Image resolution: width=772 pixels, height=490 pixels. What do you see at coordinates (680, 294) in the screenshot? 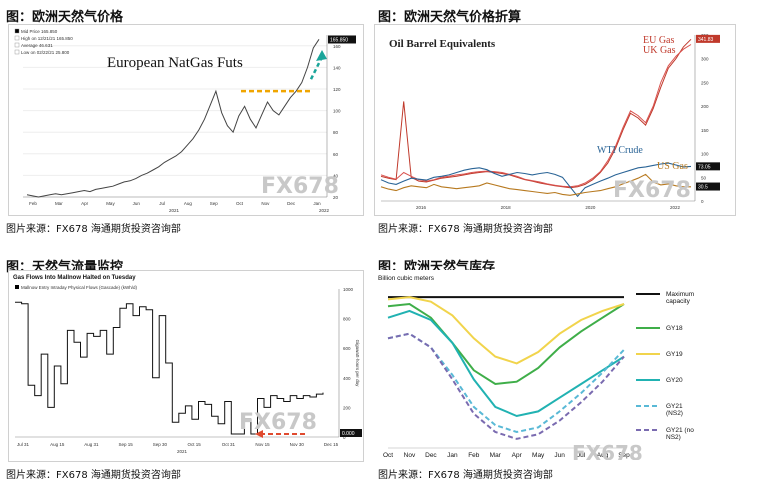
I see `legend-label: Maximum` at bounding box center [680, 294].